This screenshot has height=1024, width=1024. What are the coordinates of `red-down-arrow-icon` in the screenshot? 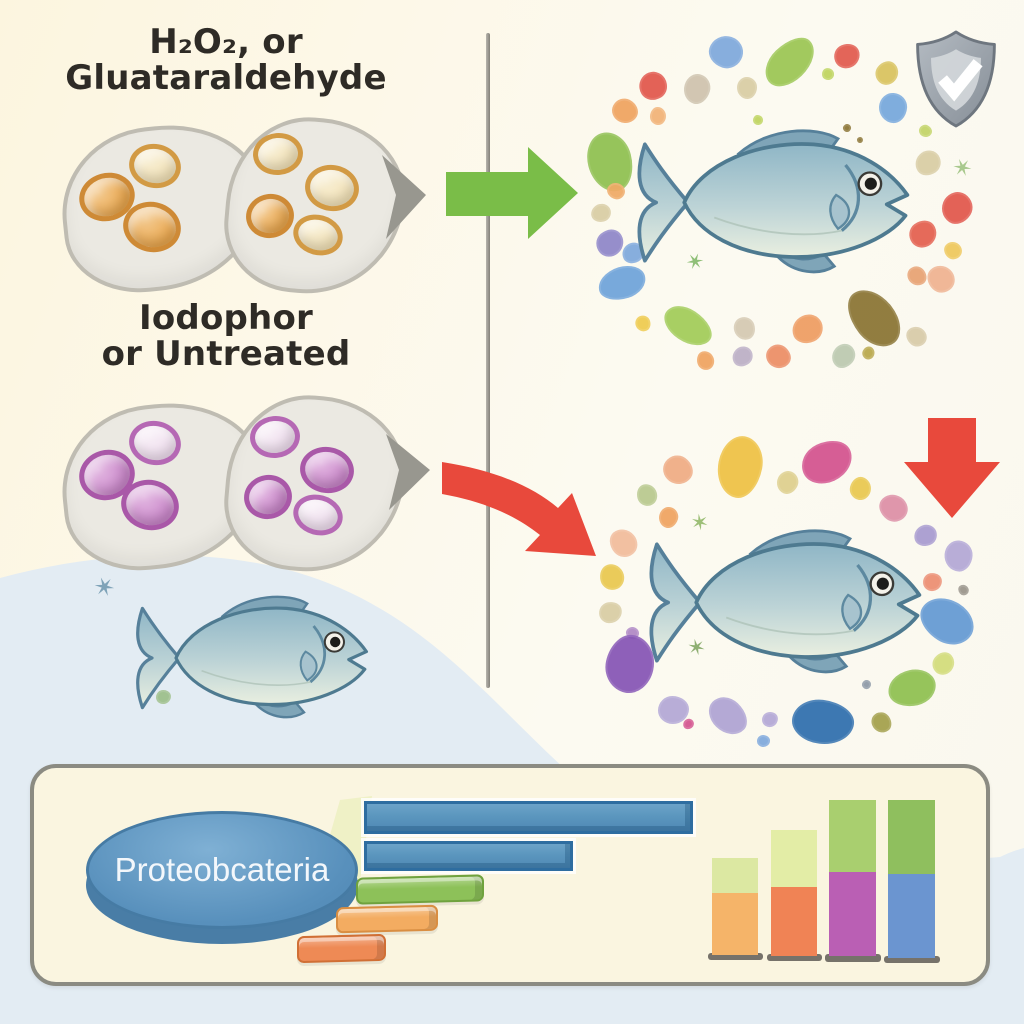 It's located at (952, 468).